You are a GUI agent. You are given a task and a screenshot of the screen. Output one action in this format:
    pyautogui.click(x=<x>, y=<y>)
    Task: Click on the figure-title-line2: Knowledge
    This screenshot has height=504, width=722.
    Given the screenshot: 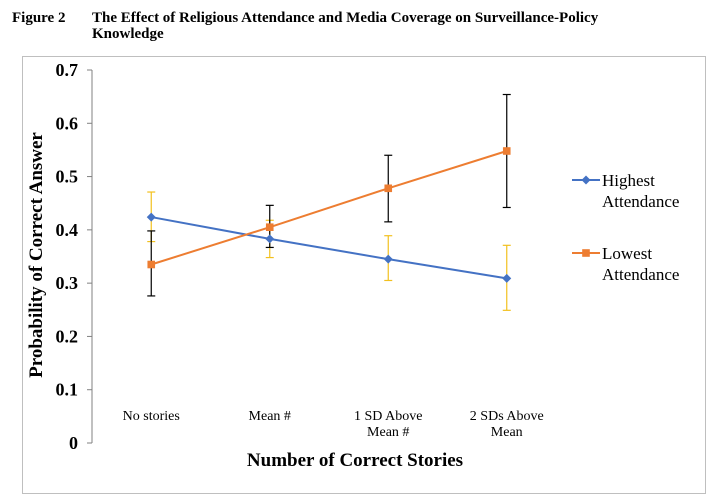 What is the action you would take?
    pyautogui.click(x=128, y=34)
    